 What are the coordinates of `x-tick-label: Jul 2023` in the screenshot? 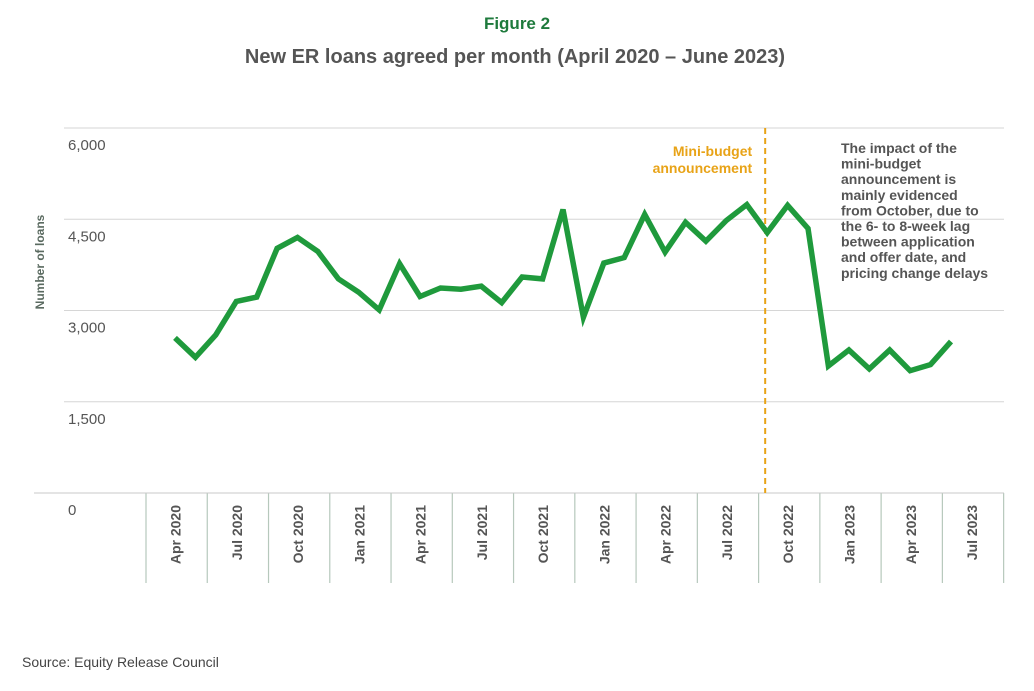 It's located at (972, 532).